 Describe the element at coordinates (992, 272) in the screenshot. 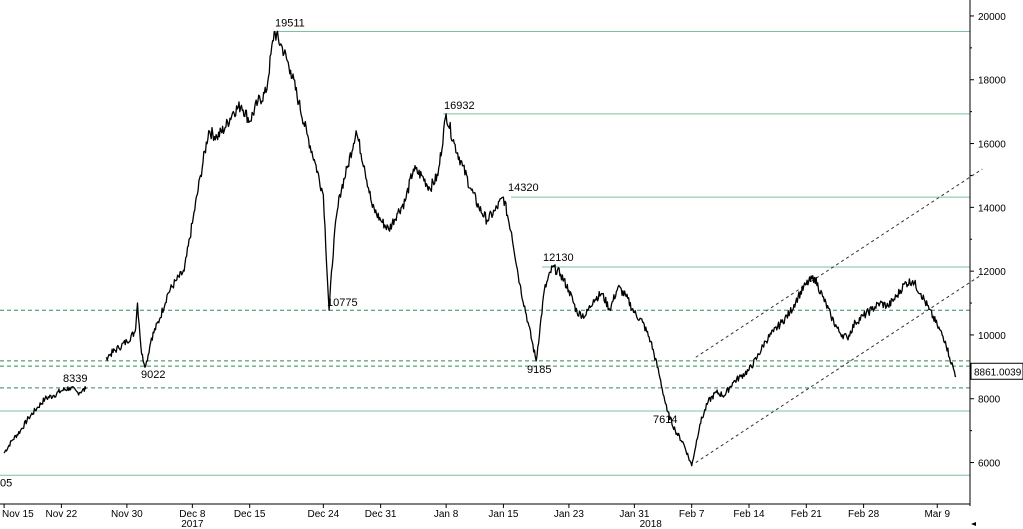

I see `y-tick-label-12000: 12000` at that location.